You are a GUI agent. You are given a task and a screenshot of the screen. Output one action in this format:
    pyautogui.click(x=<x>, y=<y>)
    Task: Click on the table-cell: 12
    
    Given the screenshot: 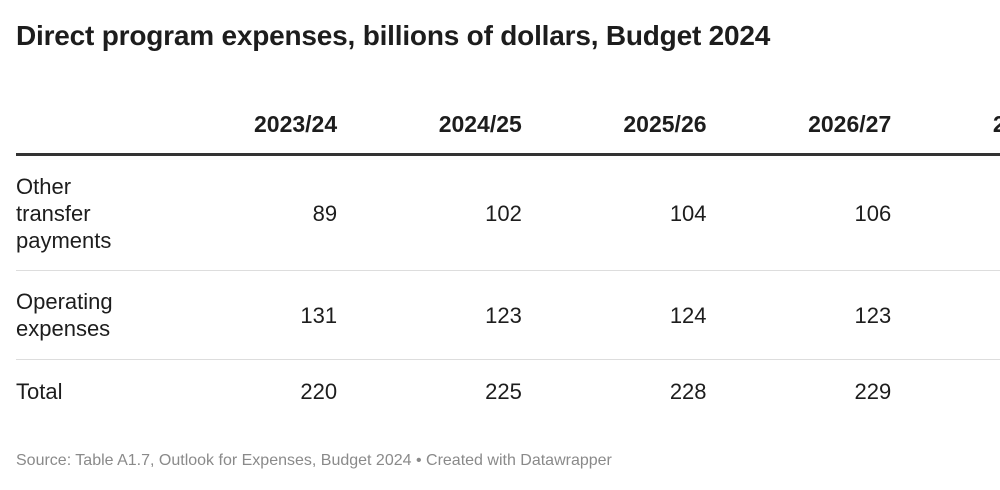 What is the action you would take?
    pyautogui.click(x=945, y=315)
    